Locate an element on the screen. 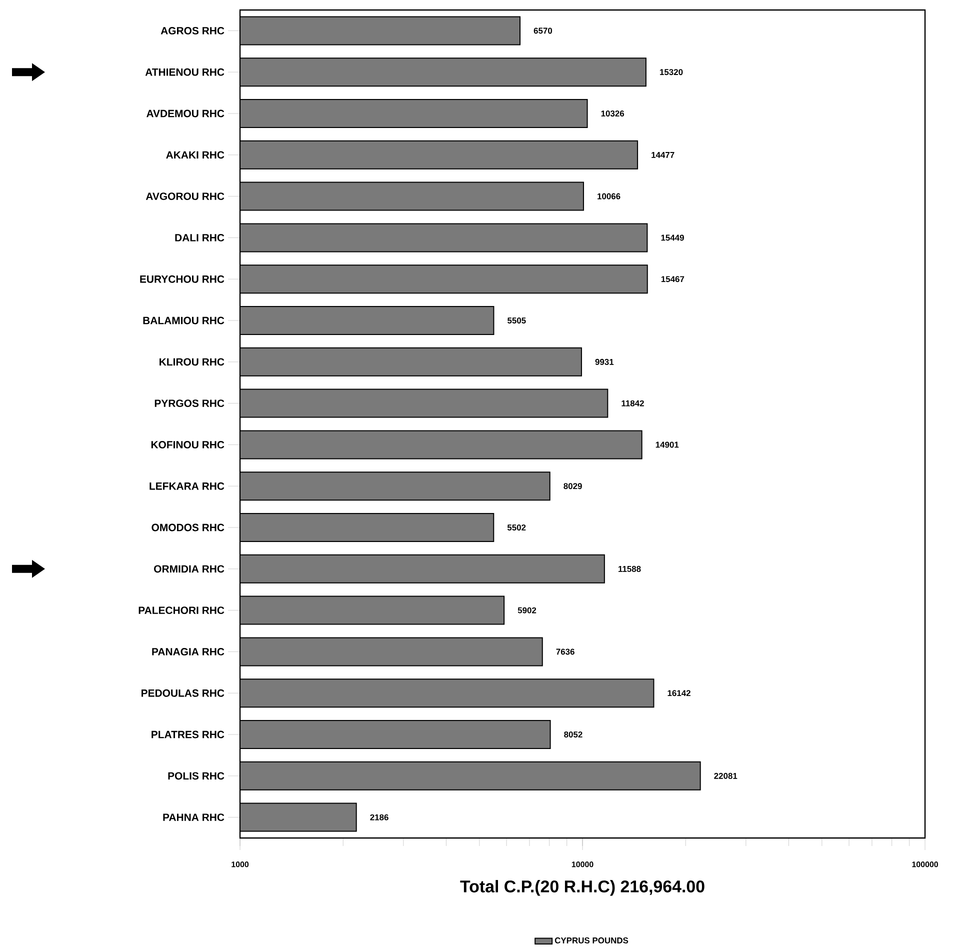 The width and height of the screenshot is (962, 949). y-tick-label: AGROS RHC is located at coordinates (192, 31).